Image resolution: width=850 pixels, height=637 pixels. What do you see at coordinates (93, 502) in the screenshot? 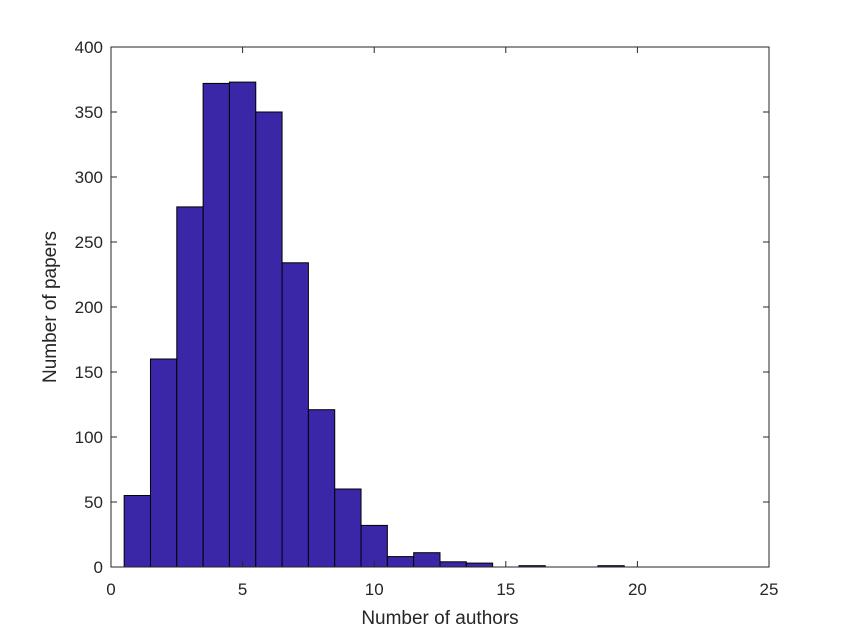
I see `y-tick-label: 50` at bounding box center [93, 502].